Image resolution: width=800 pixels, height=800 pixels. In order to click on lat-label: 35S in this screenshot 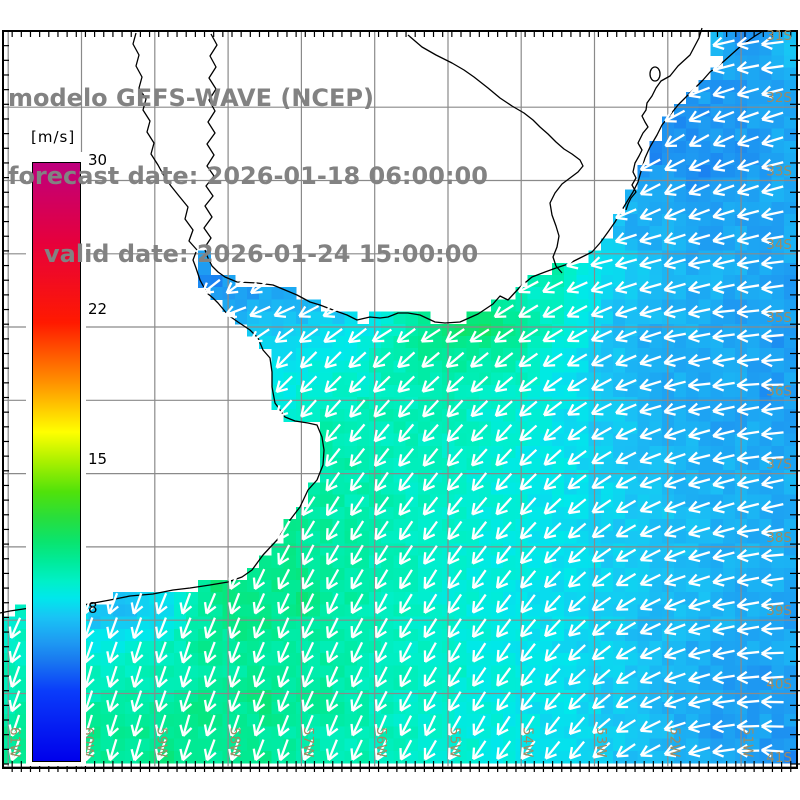, I will do `click(779, 318)`.